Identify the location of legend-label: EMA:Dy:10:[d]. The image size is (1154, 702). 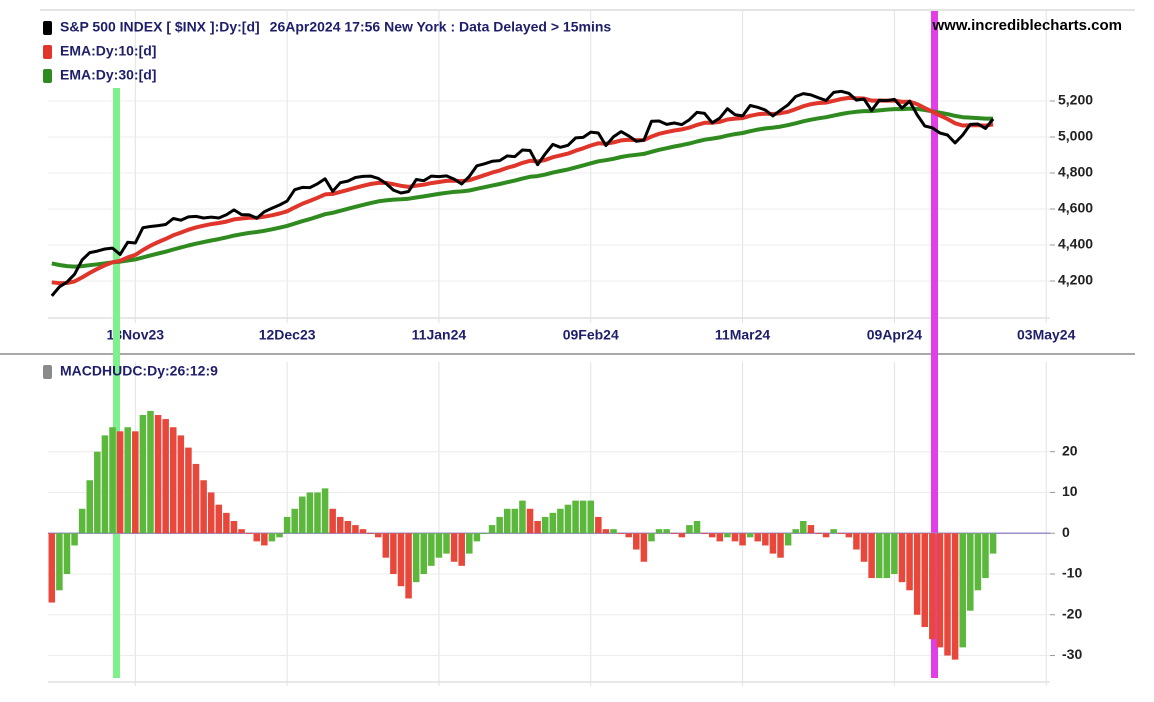
(108, 51).